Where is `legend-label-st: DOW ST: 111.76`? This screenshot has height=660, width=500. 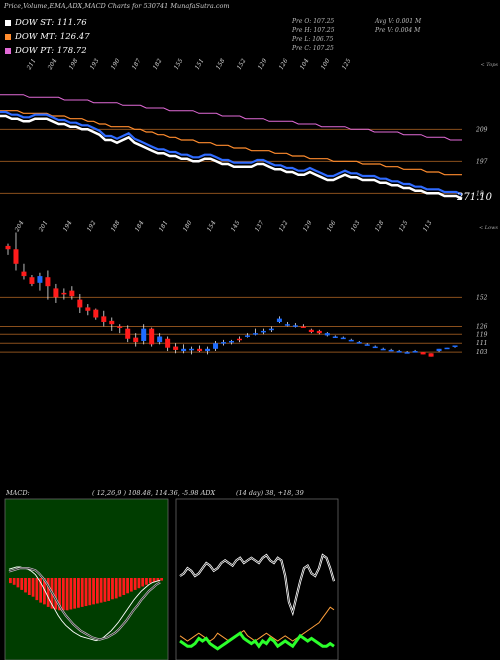 legend-label-st: DOW ST: 111.76 is located at coordinates (51, 23).